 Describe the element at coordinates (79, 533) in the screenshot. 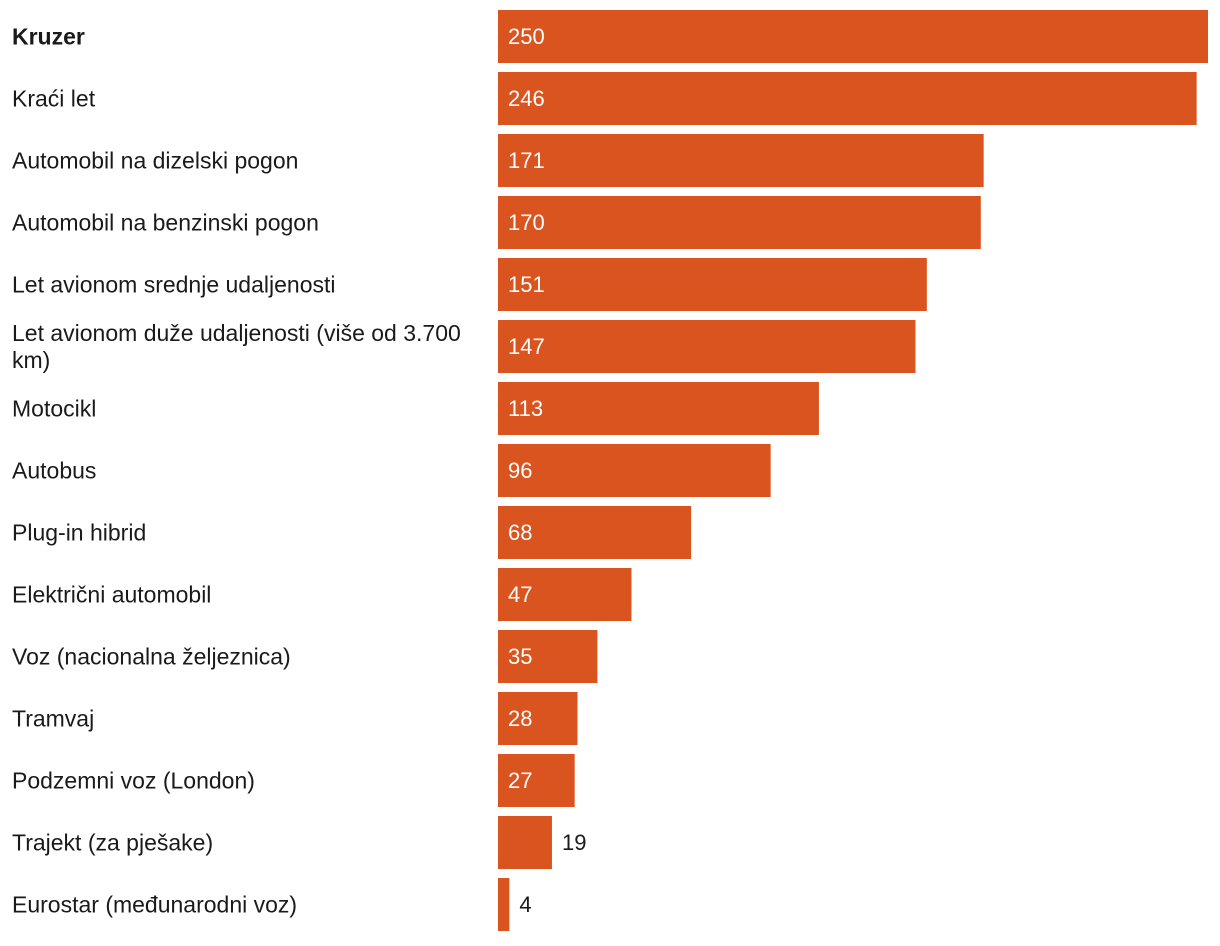

I see `category-label: Plug-in hibrid` at that location.